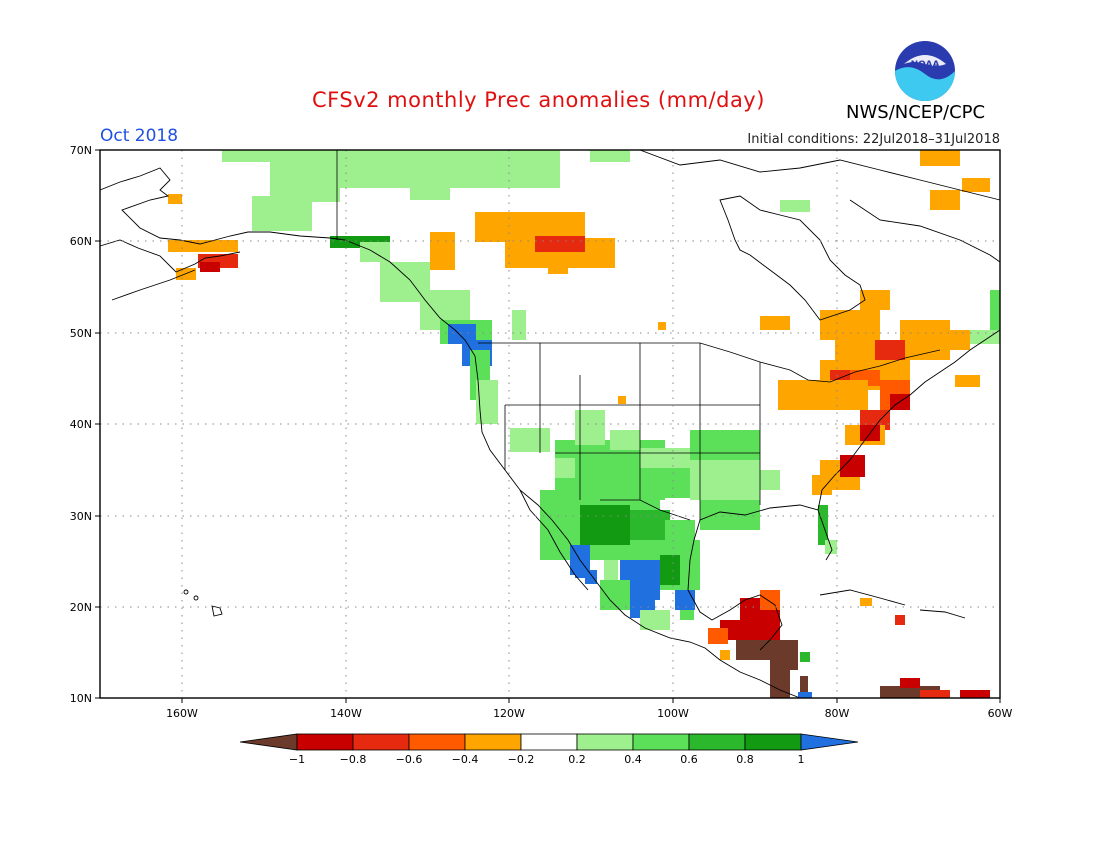  What do you see at coordinates (745, 759) in the screenshot?
I see `colorbar-label: 0.8` at bounding box center [745, 759].